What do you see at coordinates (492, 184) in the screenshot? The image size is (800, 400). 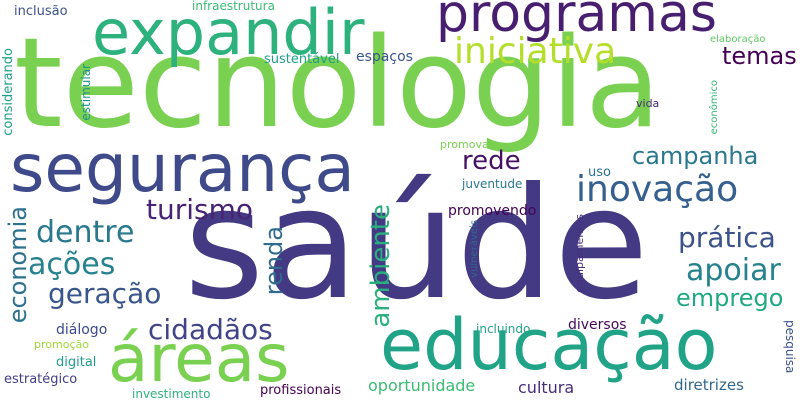 I see `word-juventude: juventude` at bounding box center [492, 184].